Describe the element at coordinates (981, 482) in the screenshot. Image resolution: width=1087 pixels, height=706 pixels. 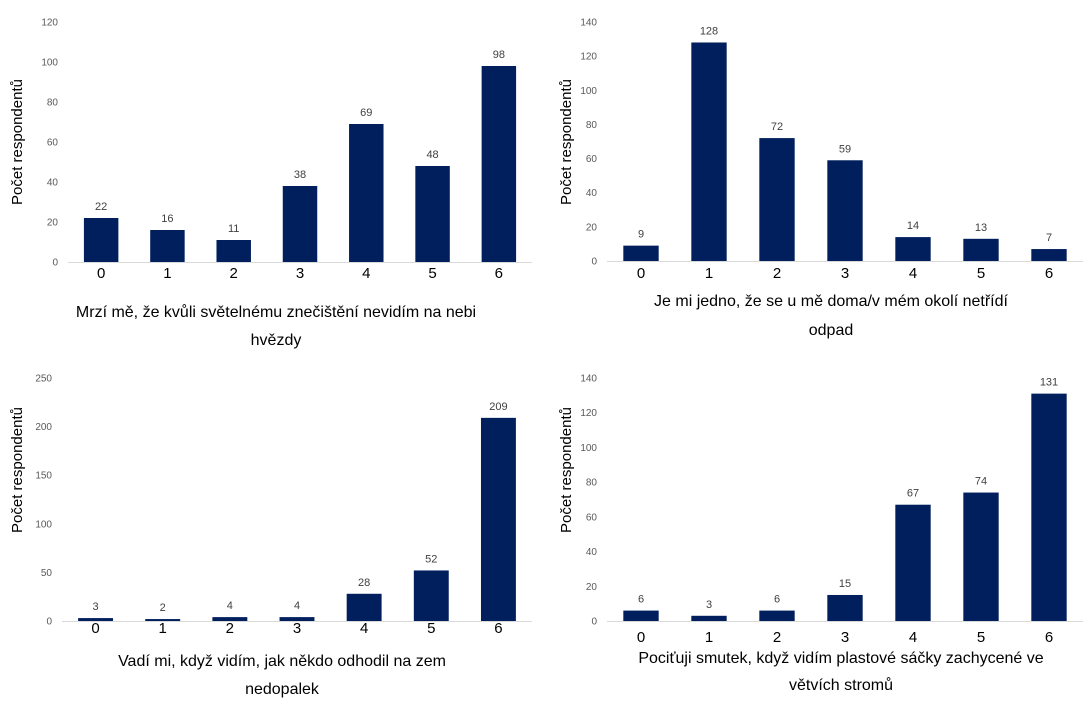
I see `data-label: 74` at that location.